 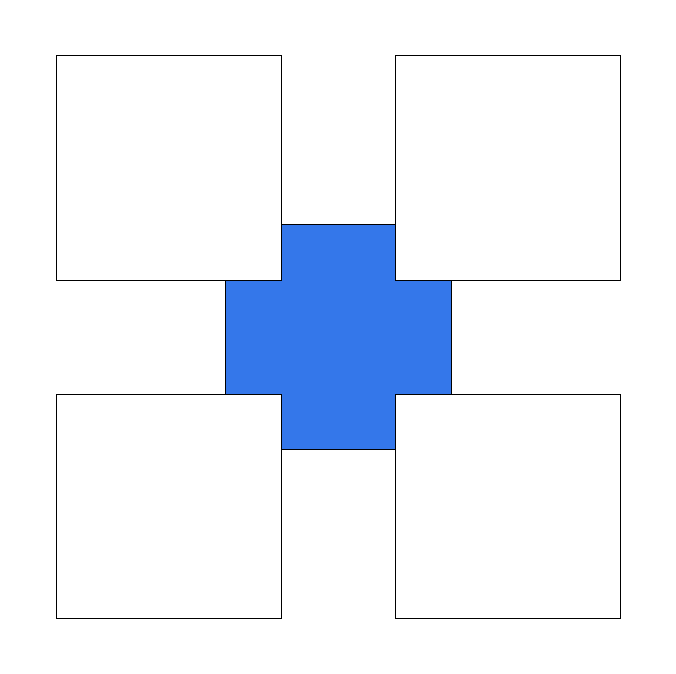 What do you see at coordinates (508, 168) in the screenshot?
I see `top-right-square` at bounding box center [508, 168].